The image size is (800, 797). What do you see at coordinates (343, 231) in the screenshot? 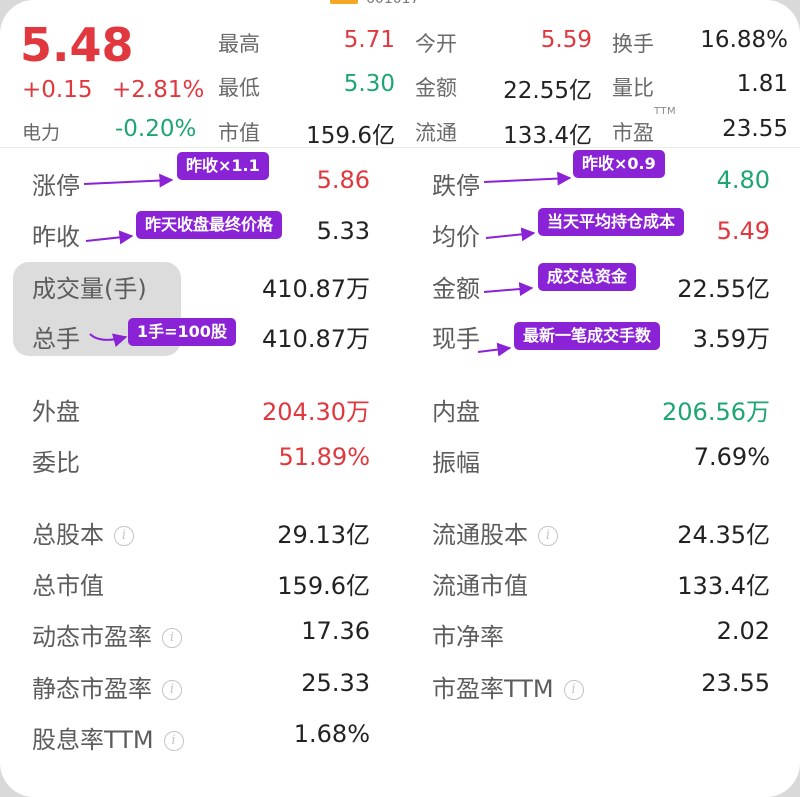
I see `value-prev-close: 5.33` at bounding box center [343, 231].